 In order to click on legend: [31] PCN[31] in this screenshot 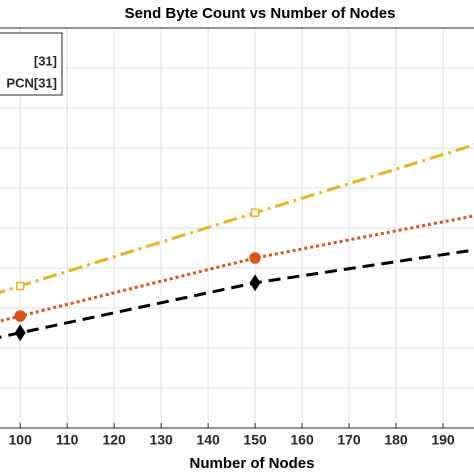, I will do `click(31, 64)`.